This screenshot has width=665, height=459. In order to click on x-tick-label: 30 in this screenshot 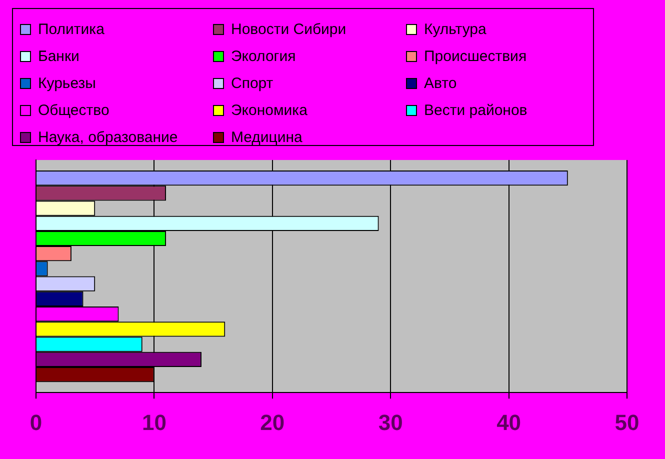, I will do `click(390, 422)`.